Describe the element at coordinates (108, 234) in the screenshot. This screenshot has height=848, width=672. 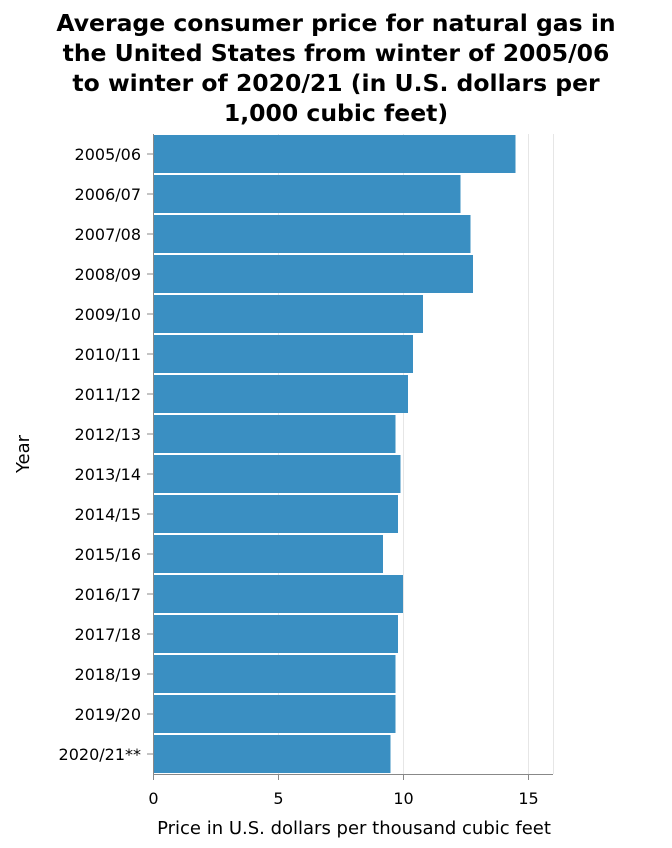
I see `y-tick-label: 2007/08` at that location.